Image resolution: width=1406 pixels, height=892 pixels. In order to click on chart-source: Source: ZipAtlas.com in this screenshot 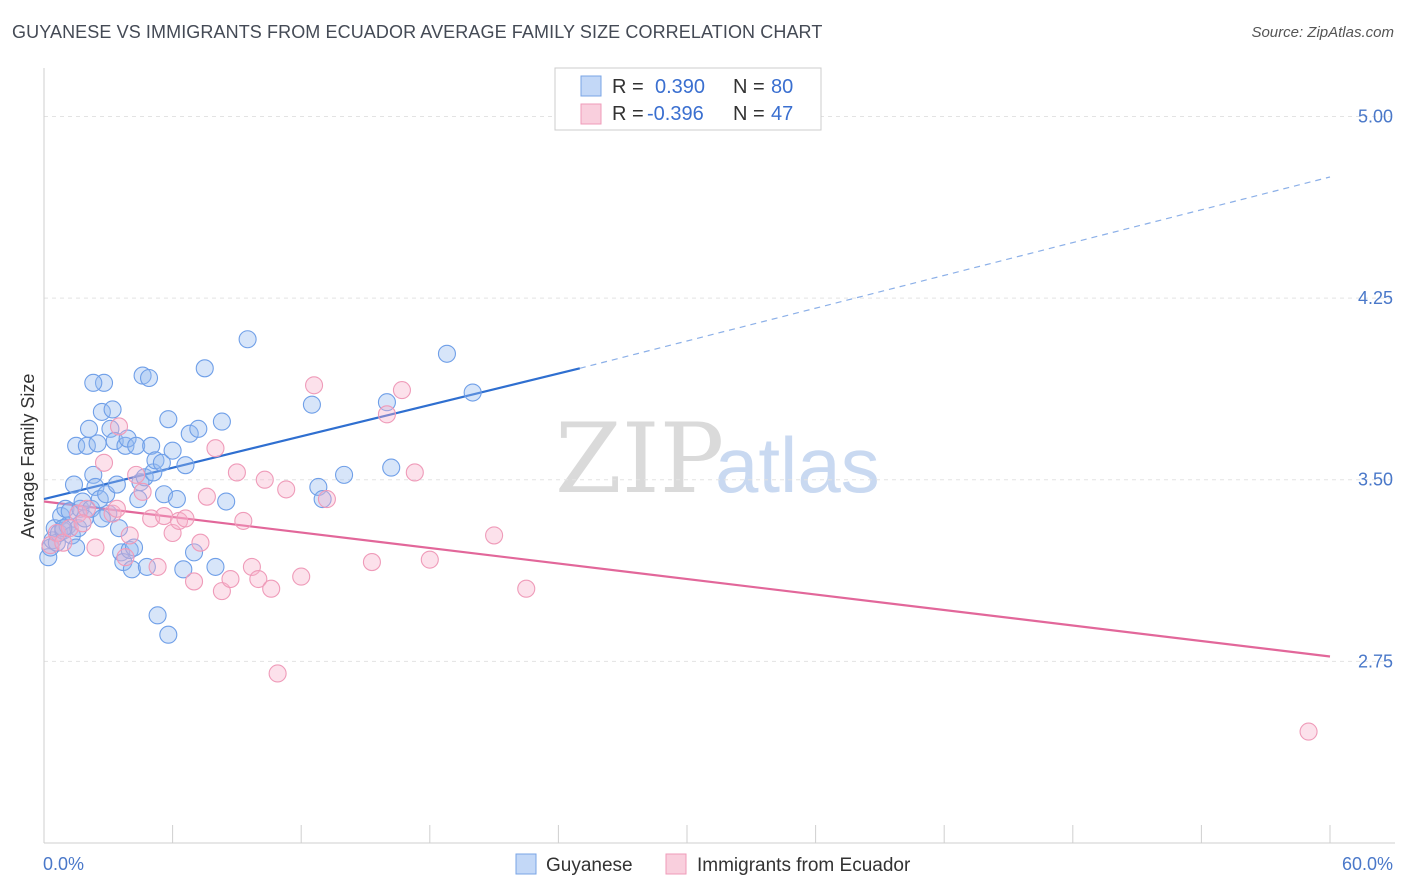, I will do `click(1322, 32)`.